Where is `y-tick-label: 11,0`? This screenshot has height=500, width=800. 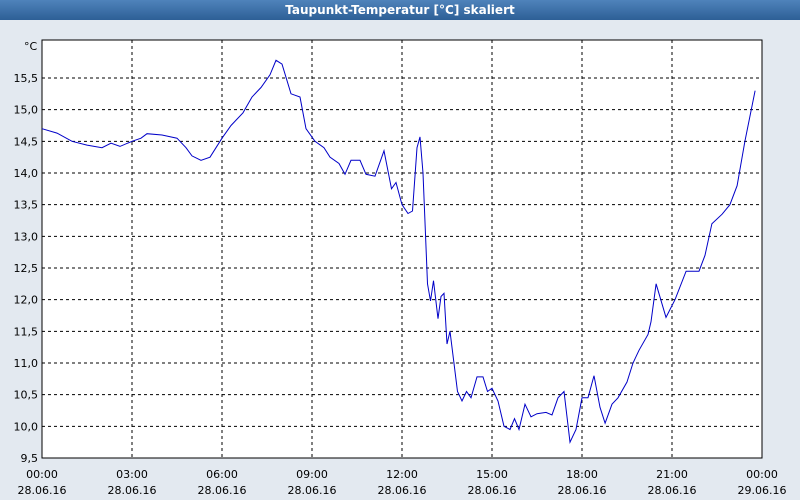
y-tick-label: 11,0 is located at coordinates (26, 363).